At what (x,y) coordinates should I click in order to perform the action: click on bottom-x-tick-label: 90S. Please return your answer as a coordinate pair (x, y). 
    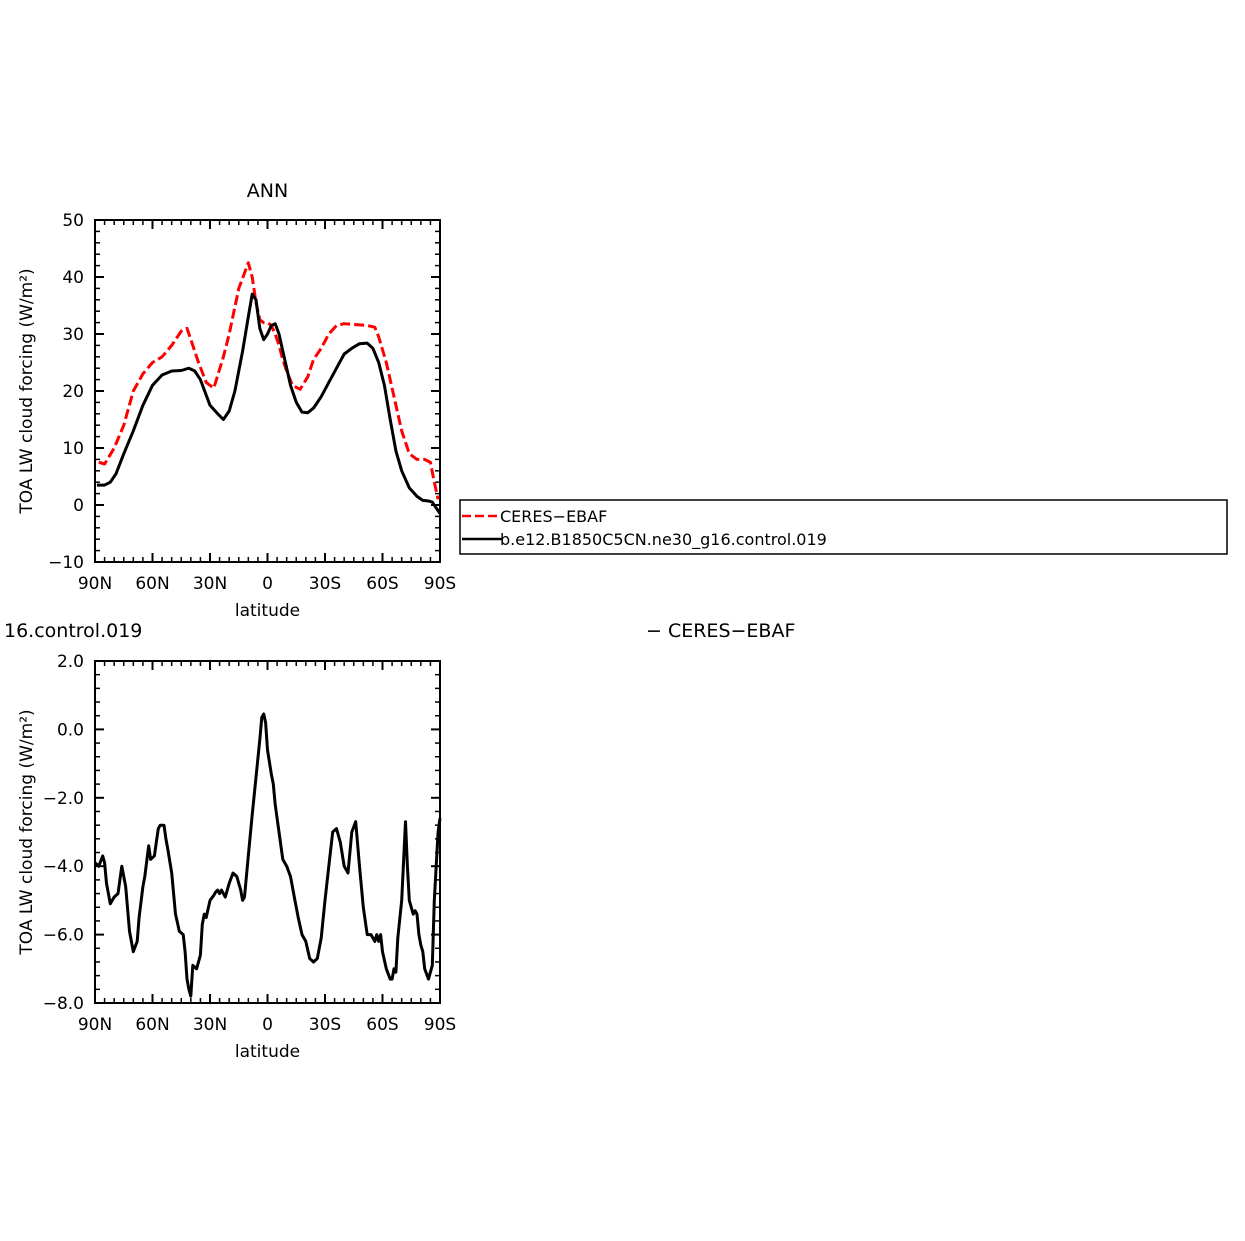
    Looking at the image, I should click on (440, 1025).